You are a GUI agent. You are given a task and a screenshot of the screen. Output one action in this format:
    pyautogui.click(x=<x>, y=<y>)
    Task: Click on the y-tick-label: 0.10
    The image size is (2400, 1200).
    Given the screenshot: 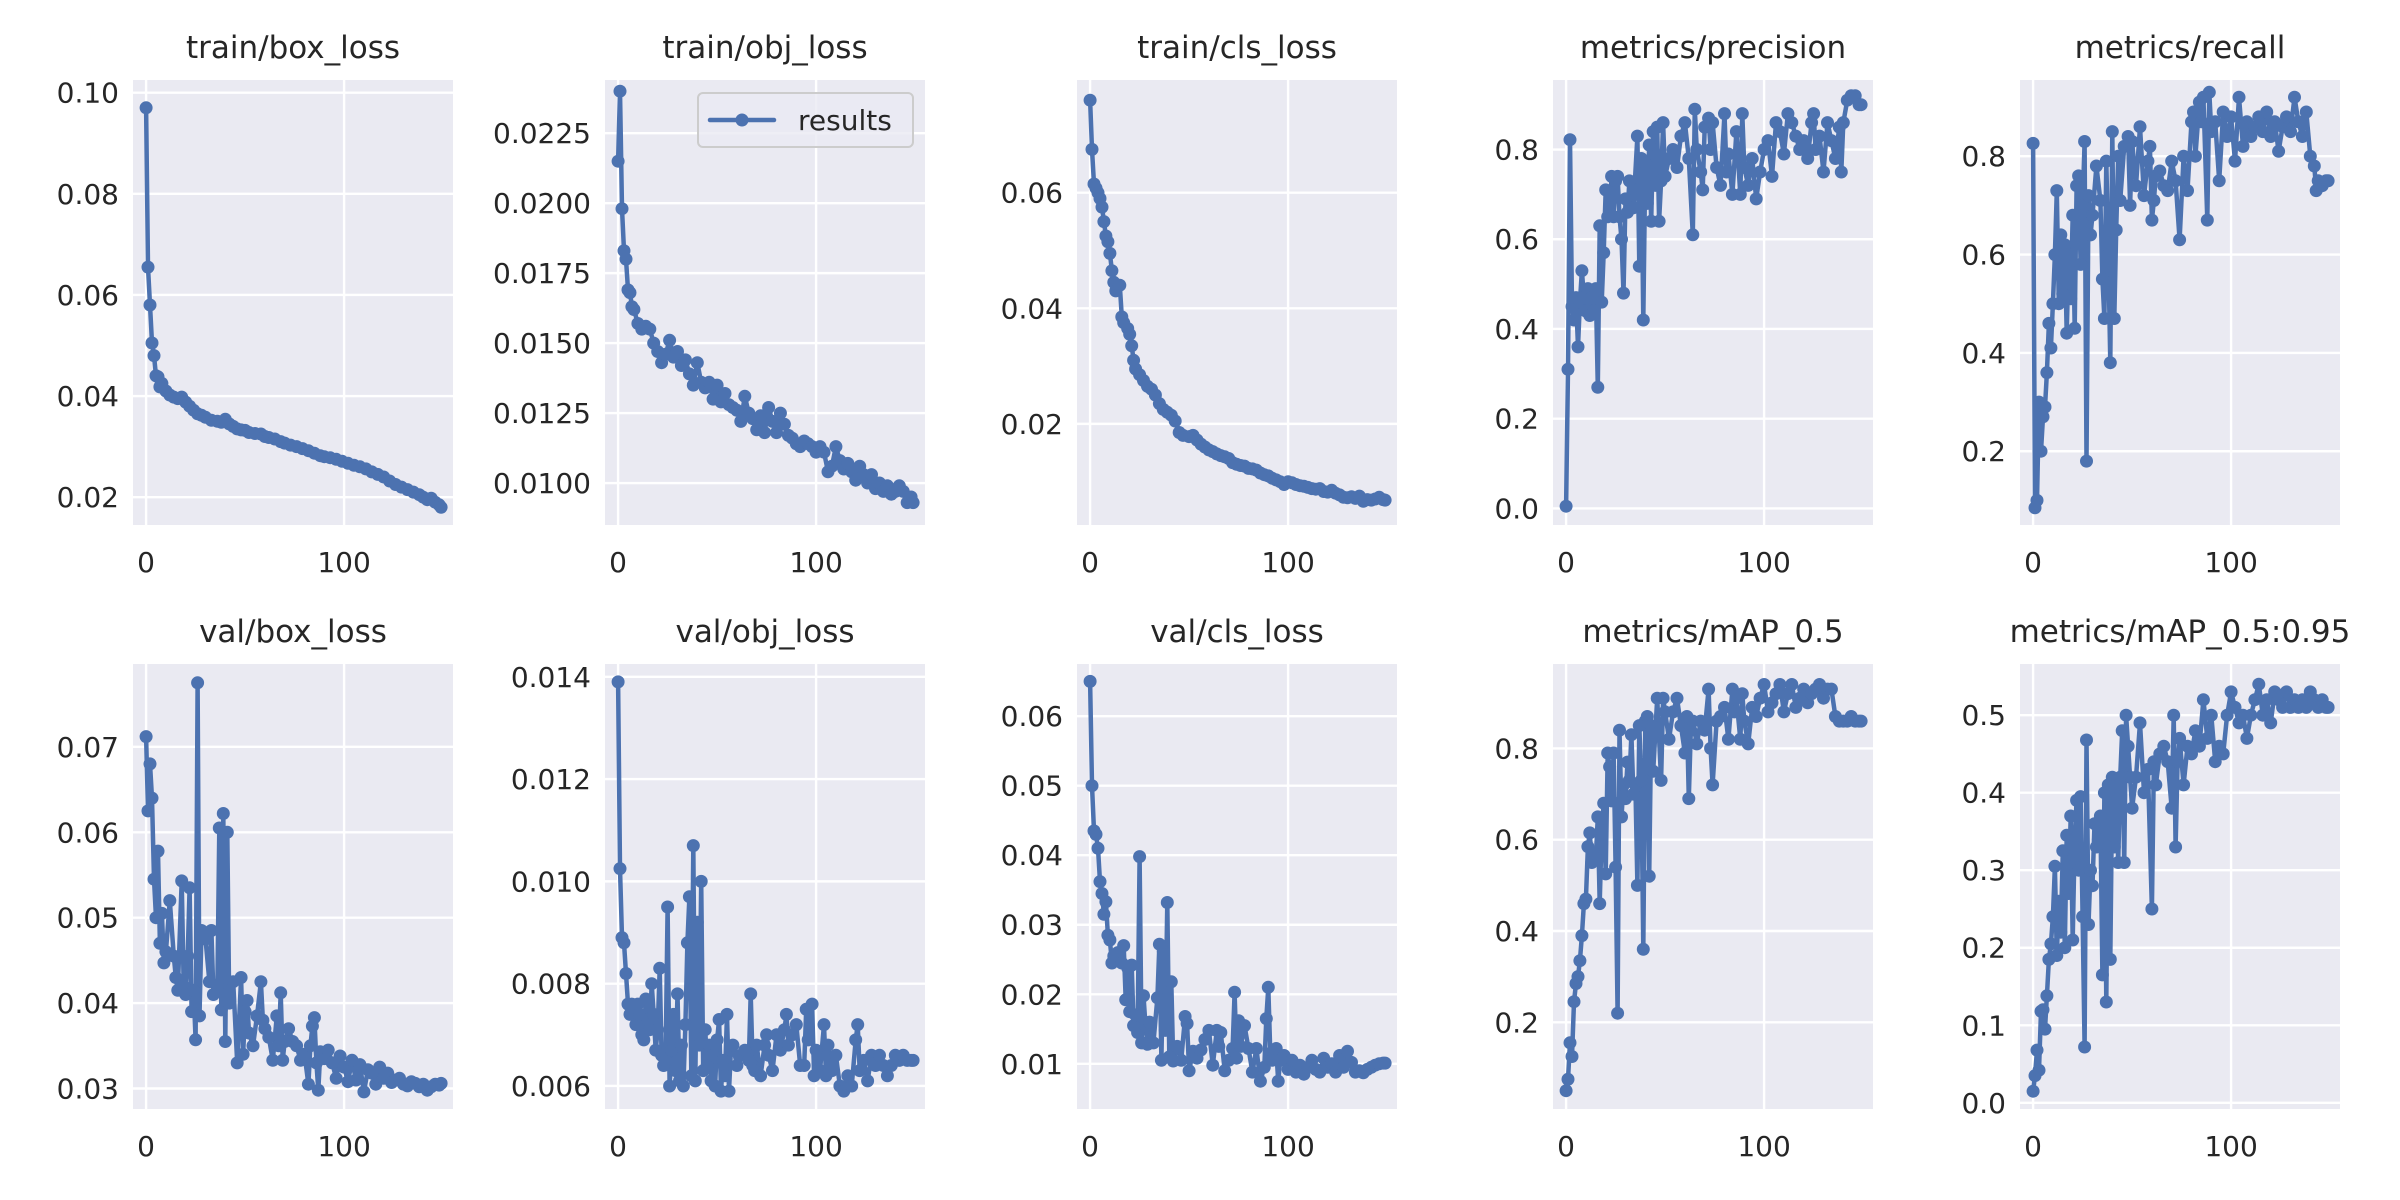 What is the action you would take?
    pyautogui.click(x=88, y=93)
    